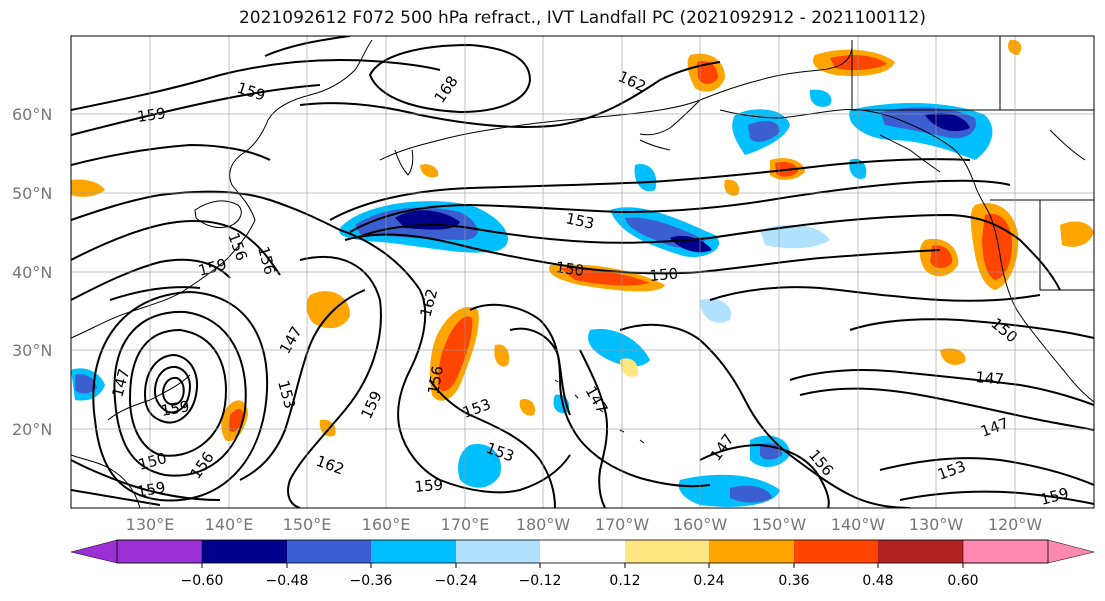 The image size is (1105, 601). What do you see at coordinates (371, 581) in the screenshot?
I see `colorbar-tick-label: −0.36` at bounding box center [371, 581].